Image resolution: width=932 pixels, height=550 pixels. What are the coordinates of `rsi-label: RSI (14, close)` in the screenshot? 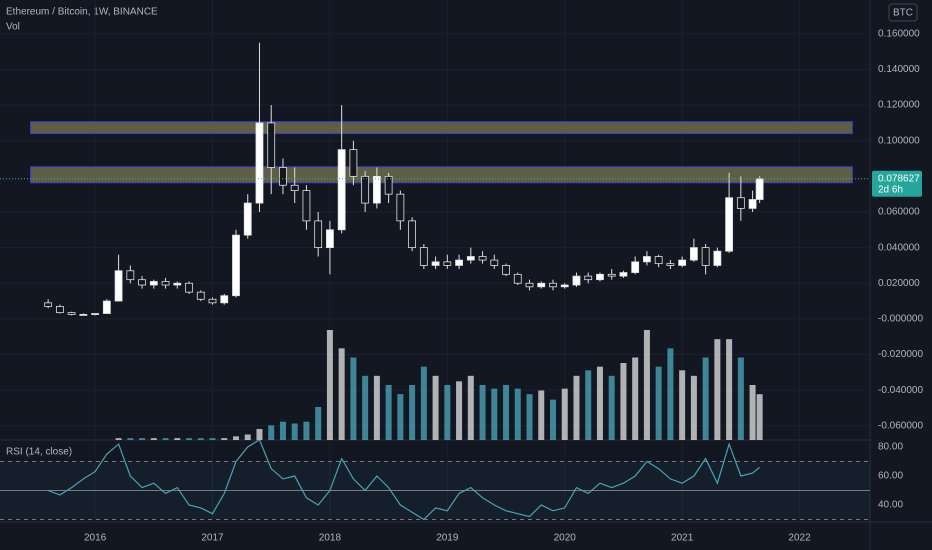 It's located at (39, 452).